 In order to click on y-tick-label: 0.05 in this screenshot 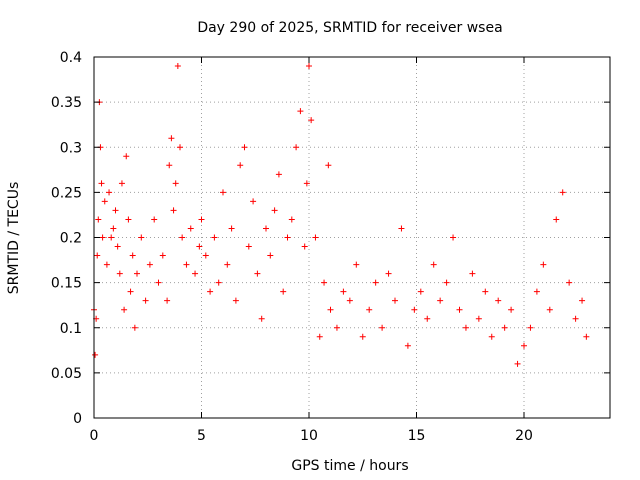, I will do `click(66, 374)`.